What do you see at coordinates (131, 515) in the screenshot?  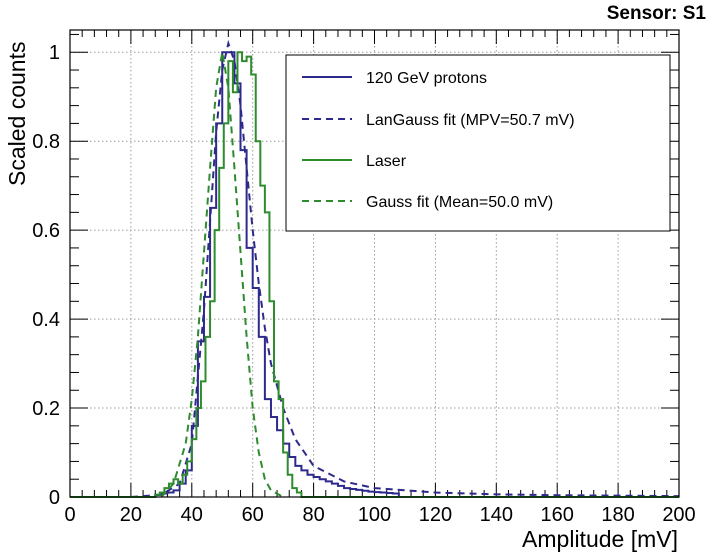 I see `x-tick-label: 20` at bounding box center [131, 515].